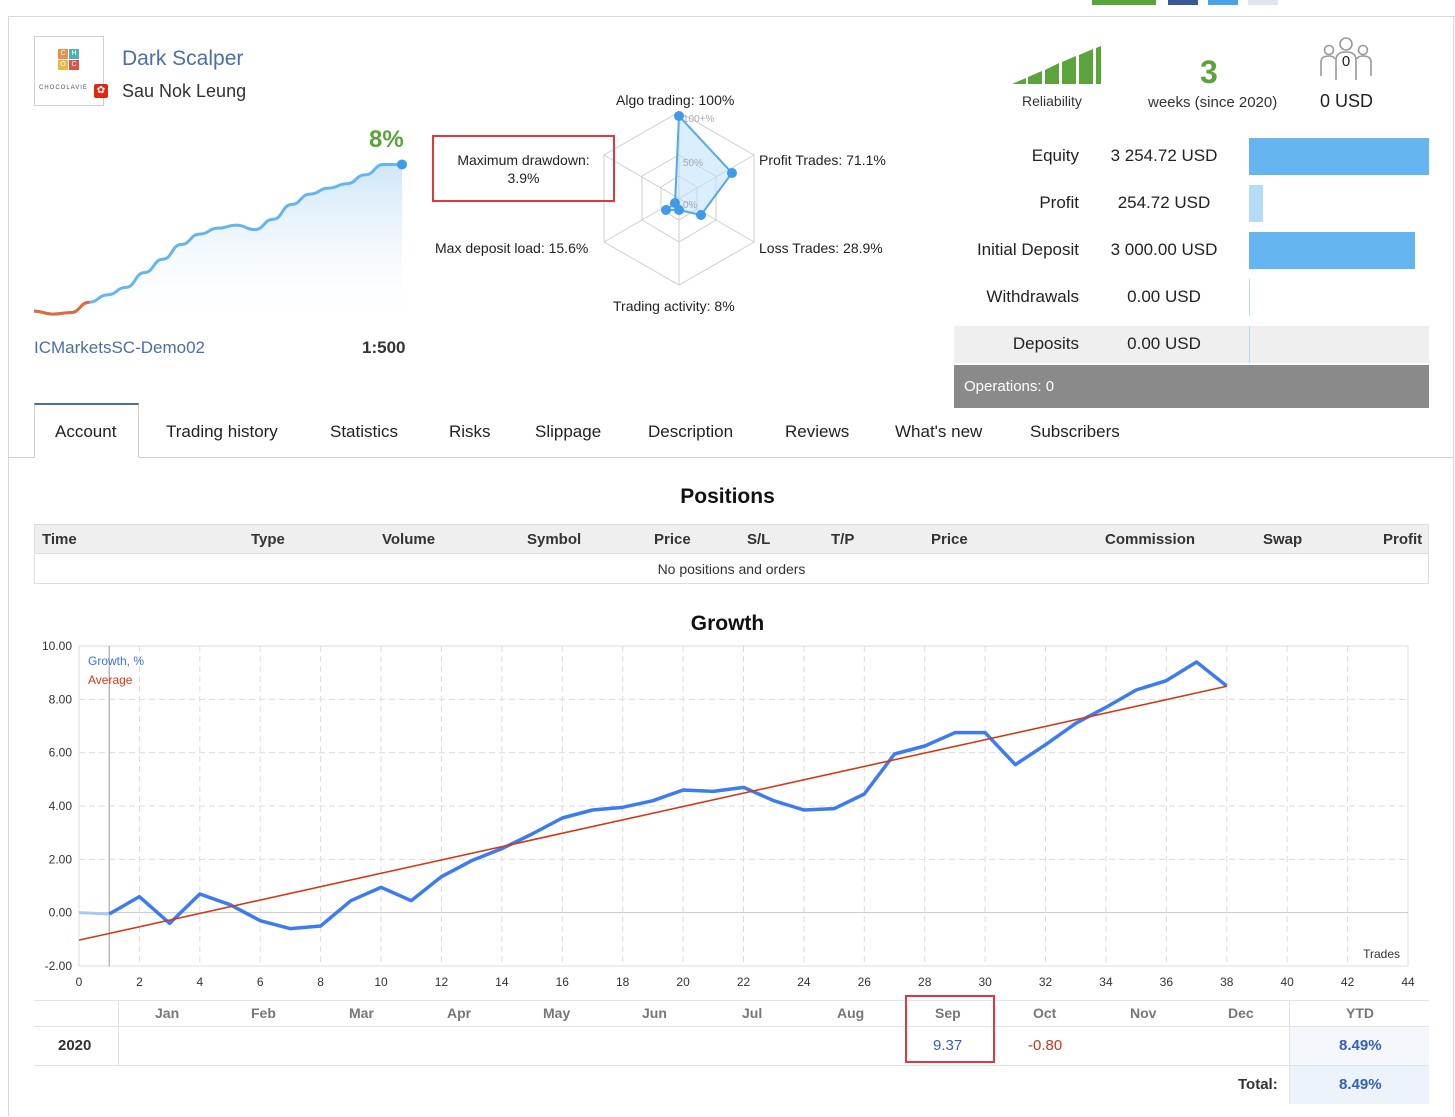 The height and width of the screenshot is (1117, 1455). What do you see at coordinates (1055, 155) in the screenshot?
I see `equity-label: Equity` at bounding box center [1055, 155].